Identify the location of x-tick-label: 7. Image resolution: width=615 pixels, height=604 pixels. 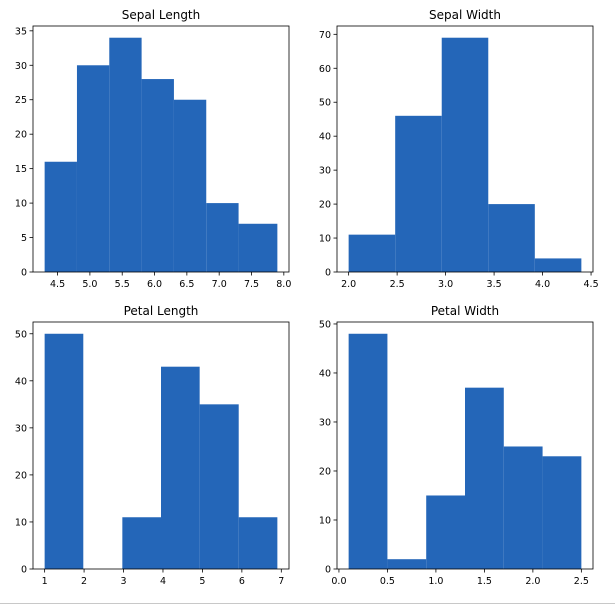
(281, 581).